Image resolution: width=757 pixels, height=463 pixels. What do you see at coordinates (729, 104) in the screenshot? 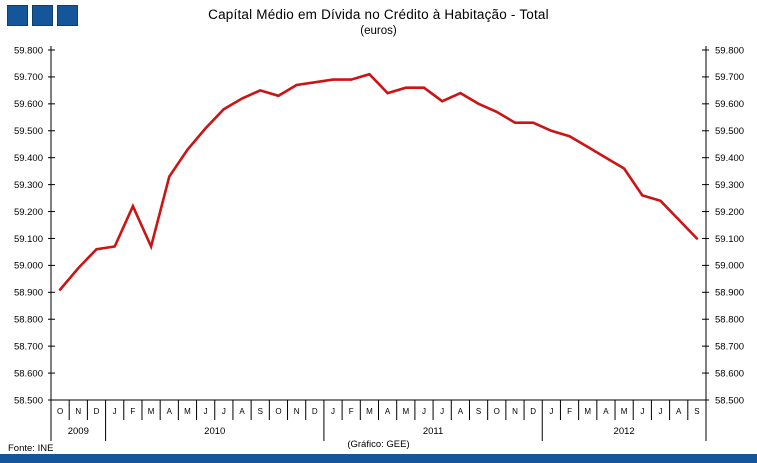
I see `y-tick-label-right: 59.600` at bounding box center [729, 104].